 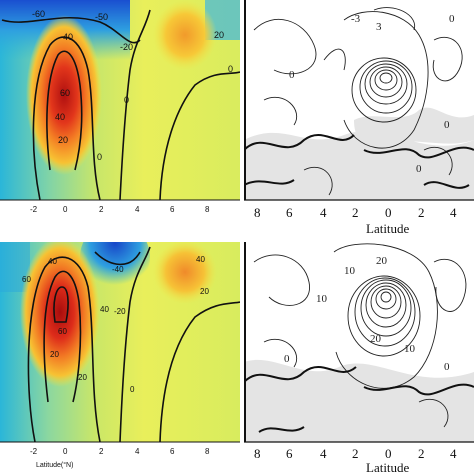 What do you see at coordinates (132, 85) in the screenshot?
I see `contour-label-group: -60 -40 -20 -50 20 60 40 20 0 0 0` at bounding box center [132, 85].